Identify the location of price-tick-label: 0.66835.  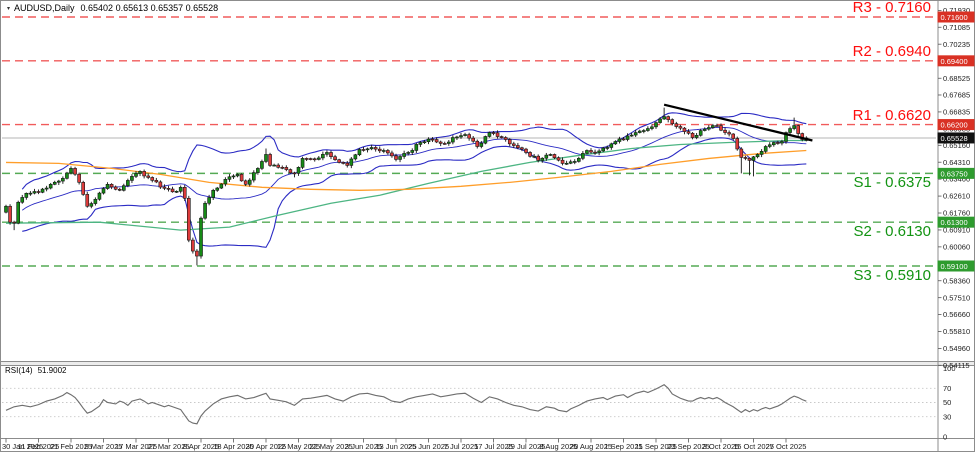
(956, 112).